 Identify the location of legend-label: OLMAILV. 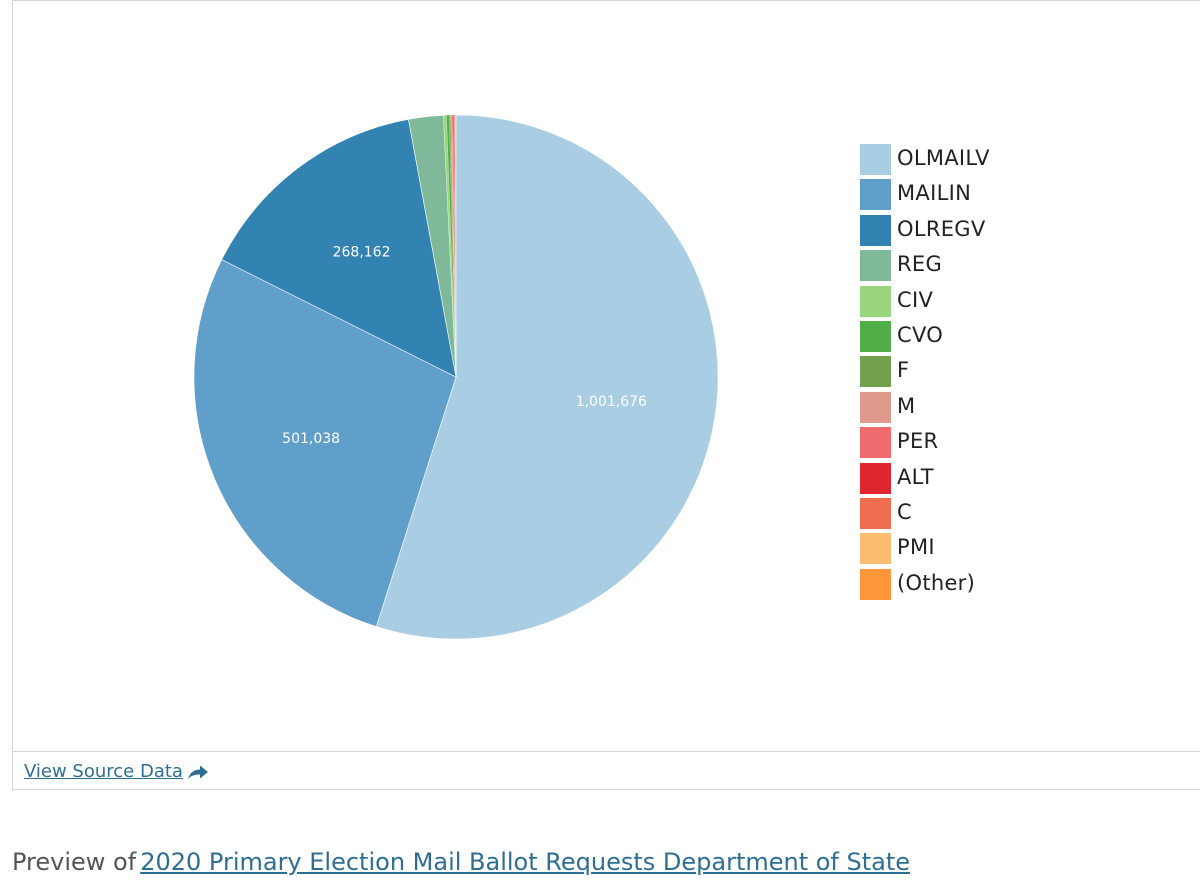
(943, 158).